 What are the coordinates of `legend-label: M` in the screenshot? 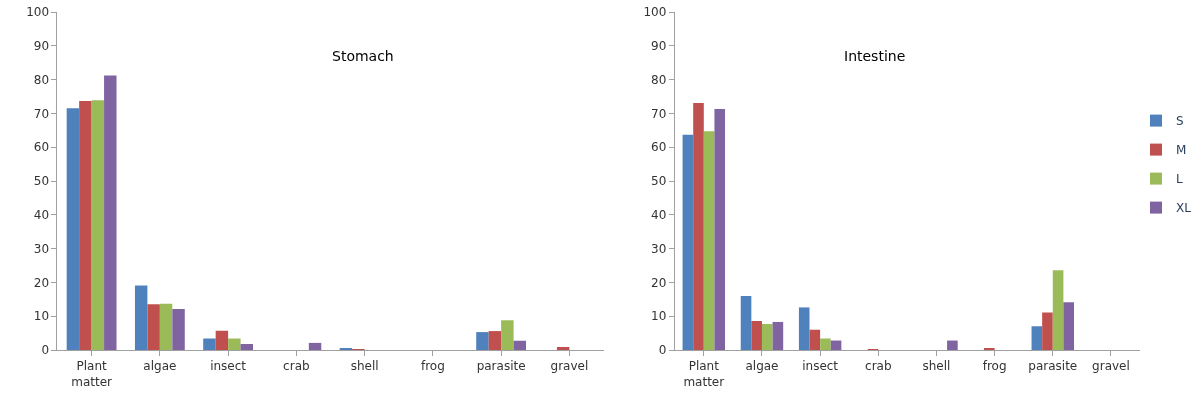 It's located at (1181, 150).